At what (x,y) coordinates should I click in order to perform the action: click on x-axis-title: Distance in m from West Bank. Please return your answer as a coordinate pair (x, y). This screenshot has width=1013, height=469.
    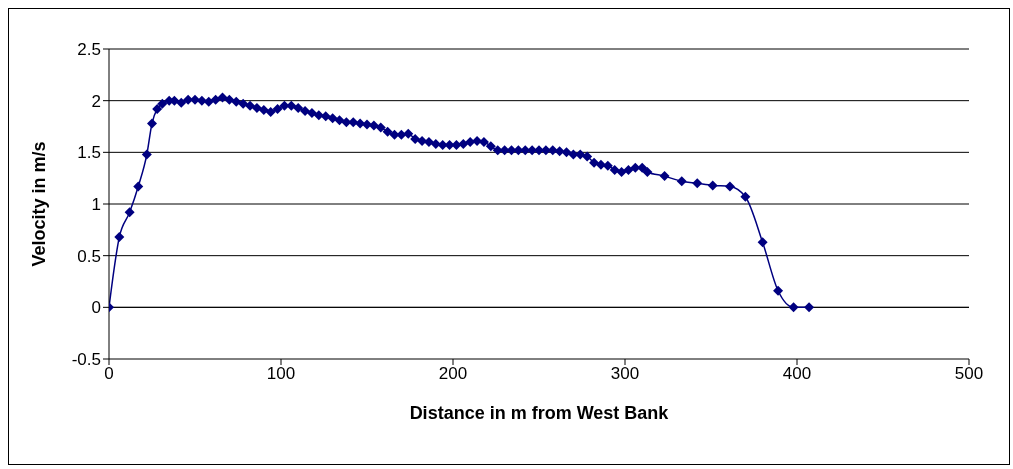
    Looking at the image, I should click on (539, 413).